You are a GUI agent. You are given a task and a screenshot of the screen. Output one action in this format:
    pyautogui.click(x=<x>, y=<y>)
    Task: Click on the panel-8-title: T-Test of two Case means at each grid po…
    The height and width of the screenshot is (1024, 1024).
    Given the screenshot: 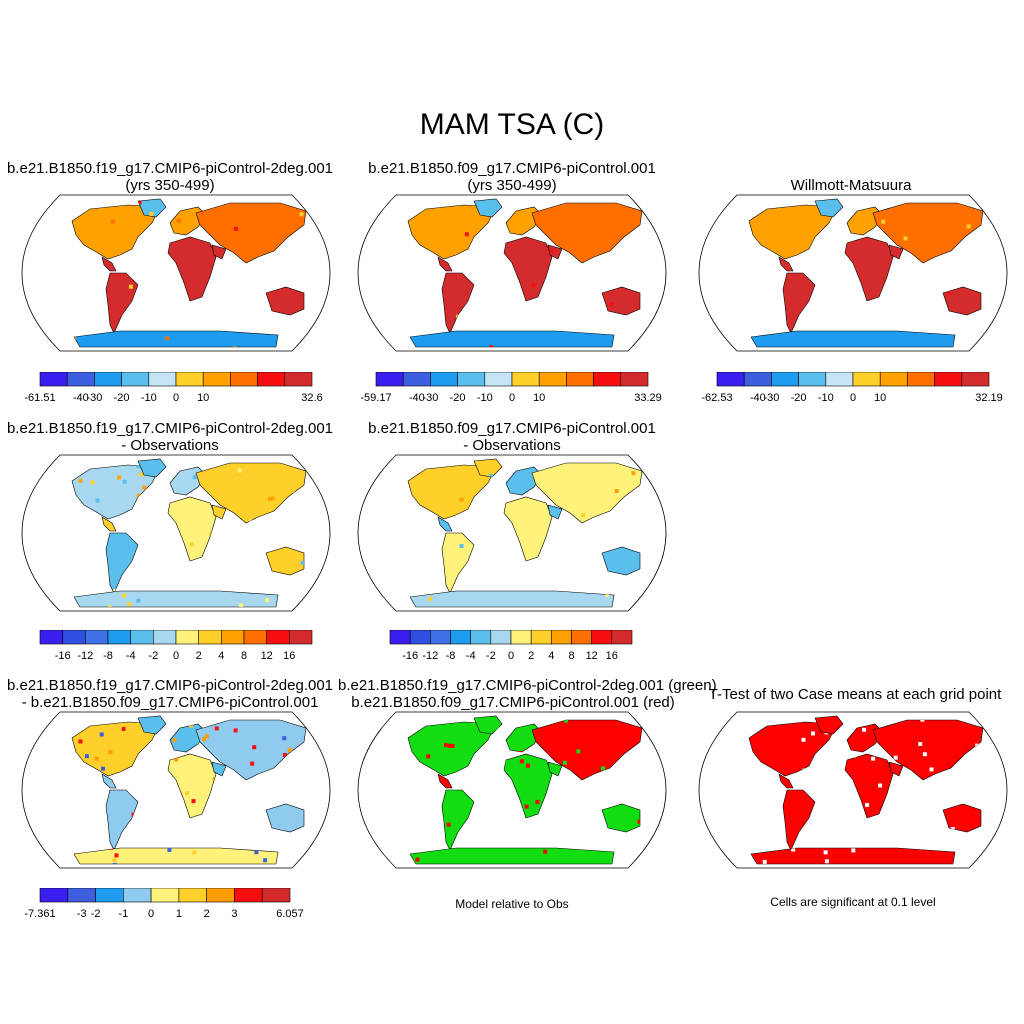 What is the action you would take?
    pyautogui.click(x=855, y=694)
    